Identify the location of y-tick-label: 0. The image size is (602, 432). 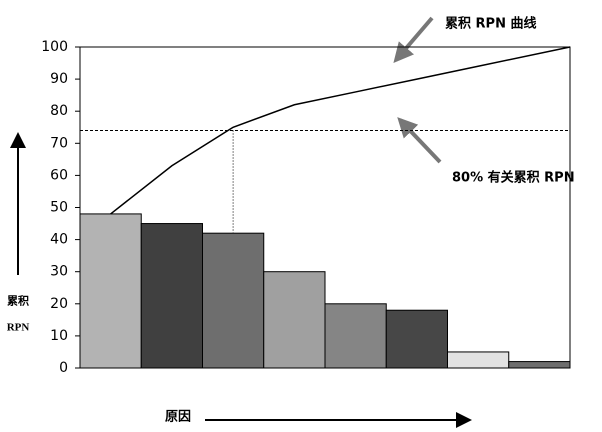
(63, 368).